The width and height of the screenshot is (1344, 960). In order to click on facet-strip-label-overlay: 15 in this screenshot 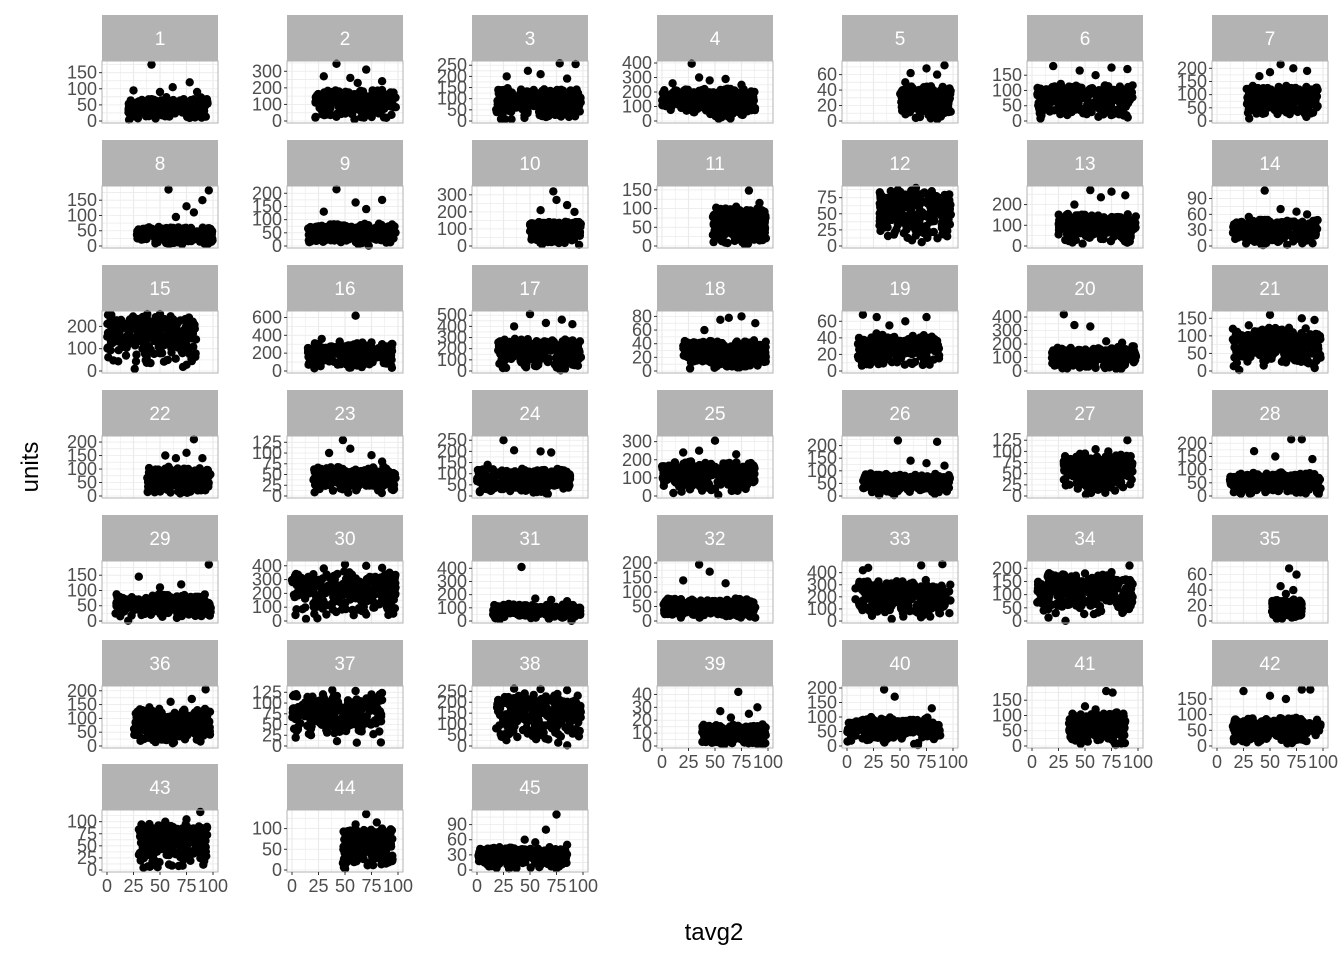, I will do `click(159, 289)`.